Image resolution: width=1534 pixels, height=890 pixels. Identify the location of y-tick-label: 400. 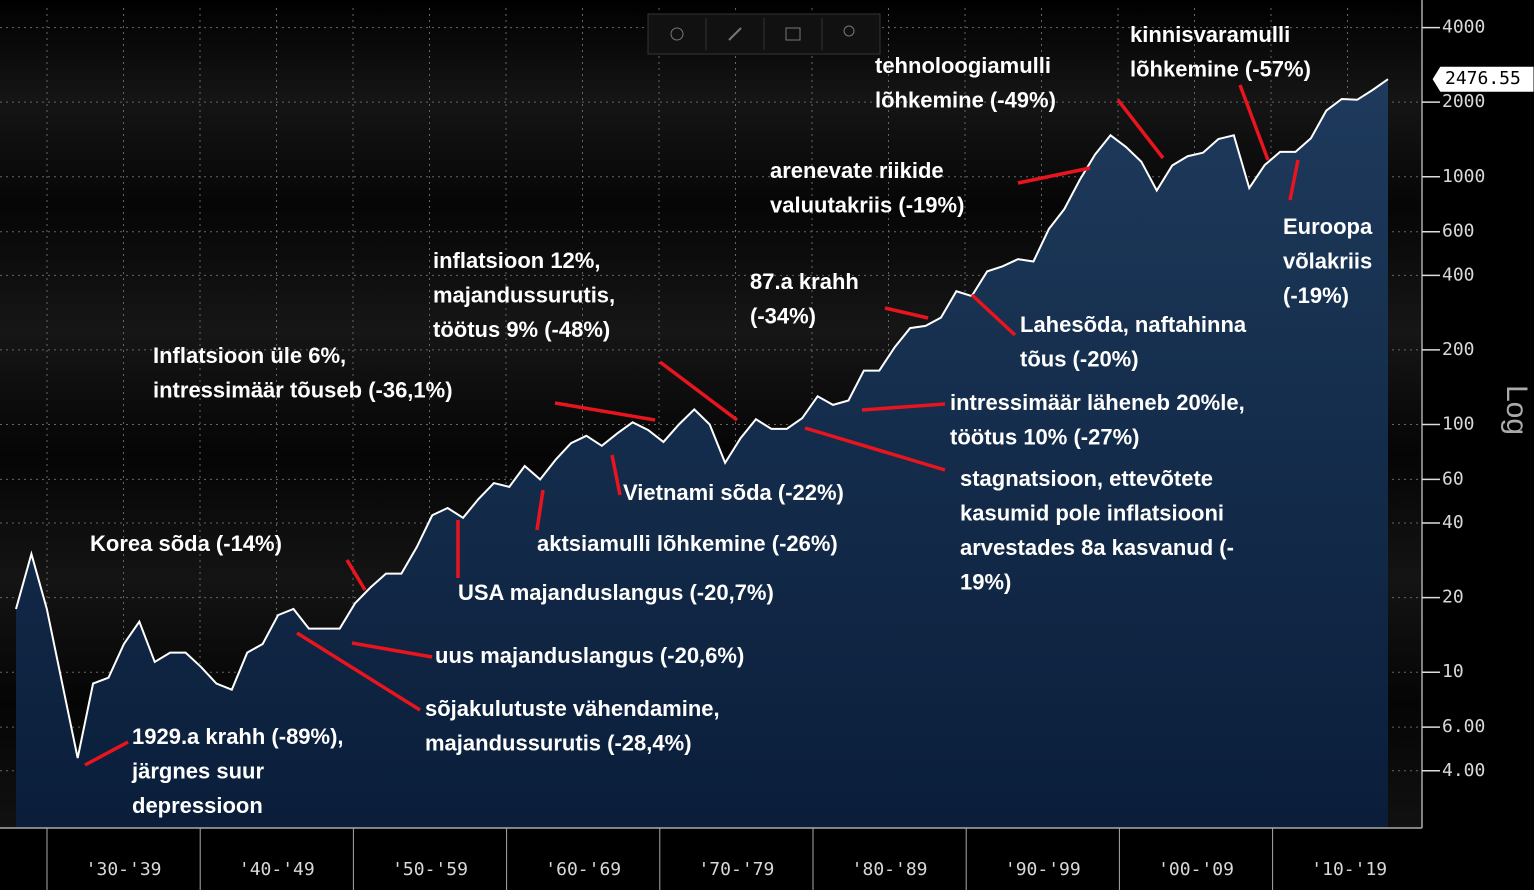
(1458, 274).